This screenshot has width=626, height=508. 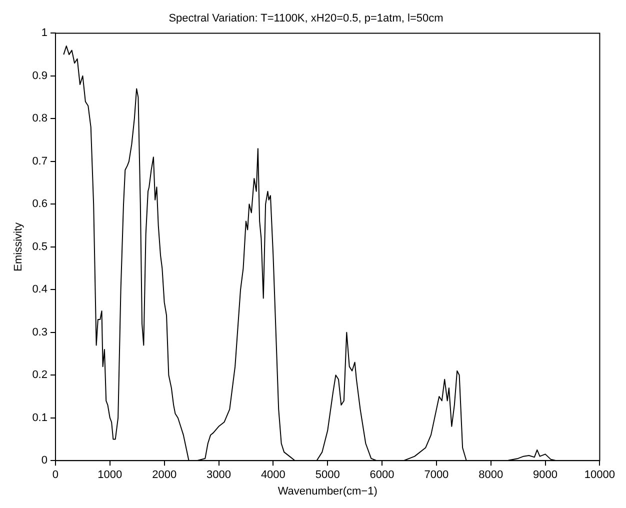 I want to click on y-tick-label: 0.6, so click(x=40, y=204).